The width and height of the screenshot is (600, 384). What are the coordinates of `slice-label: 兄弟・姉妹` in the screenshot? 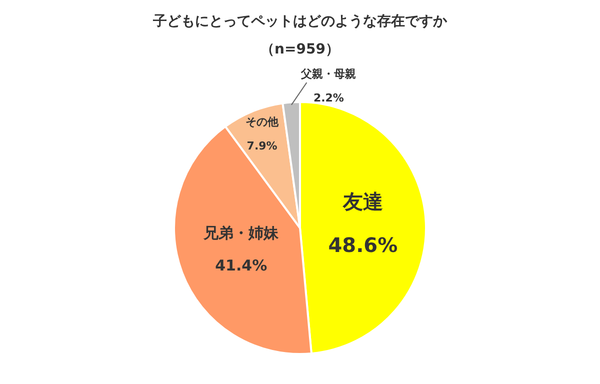 It's located at (241, 233).